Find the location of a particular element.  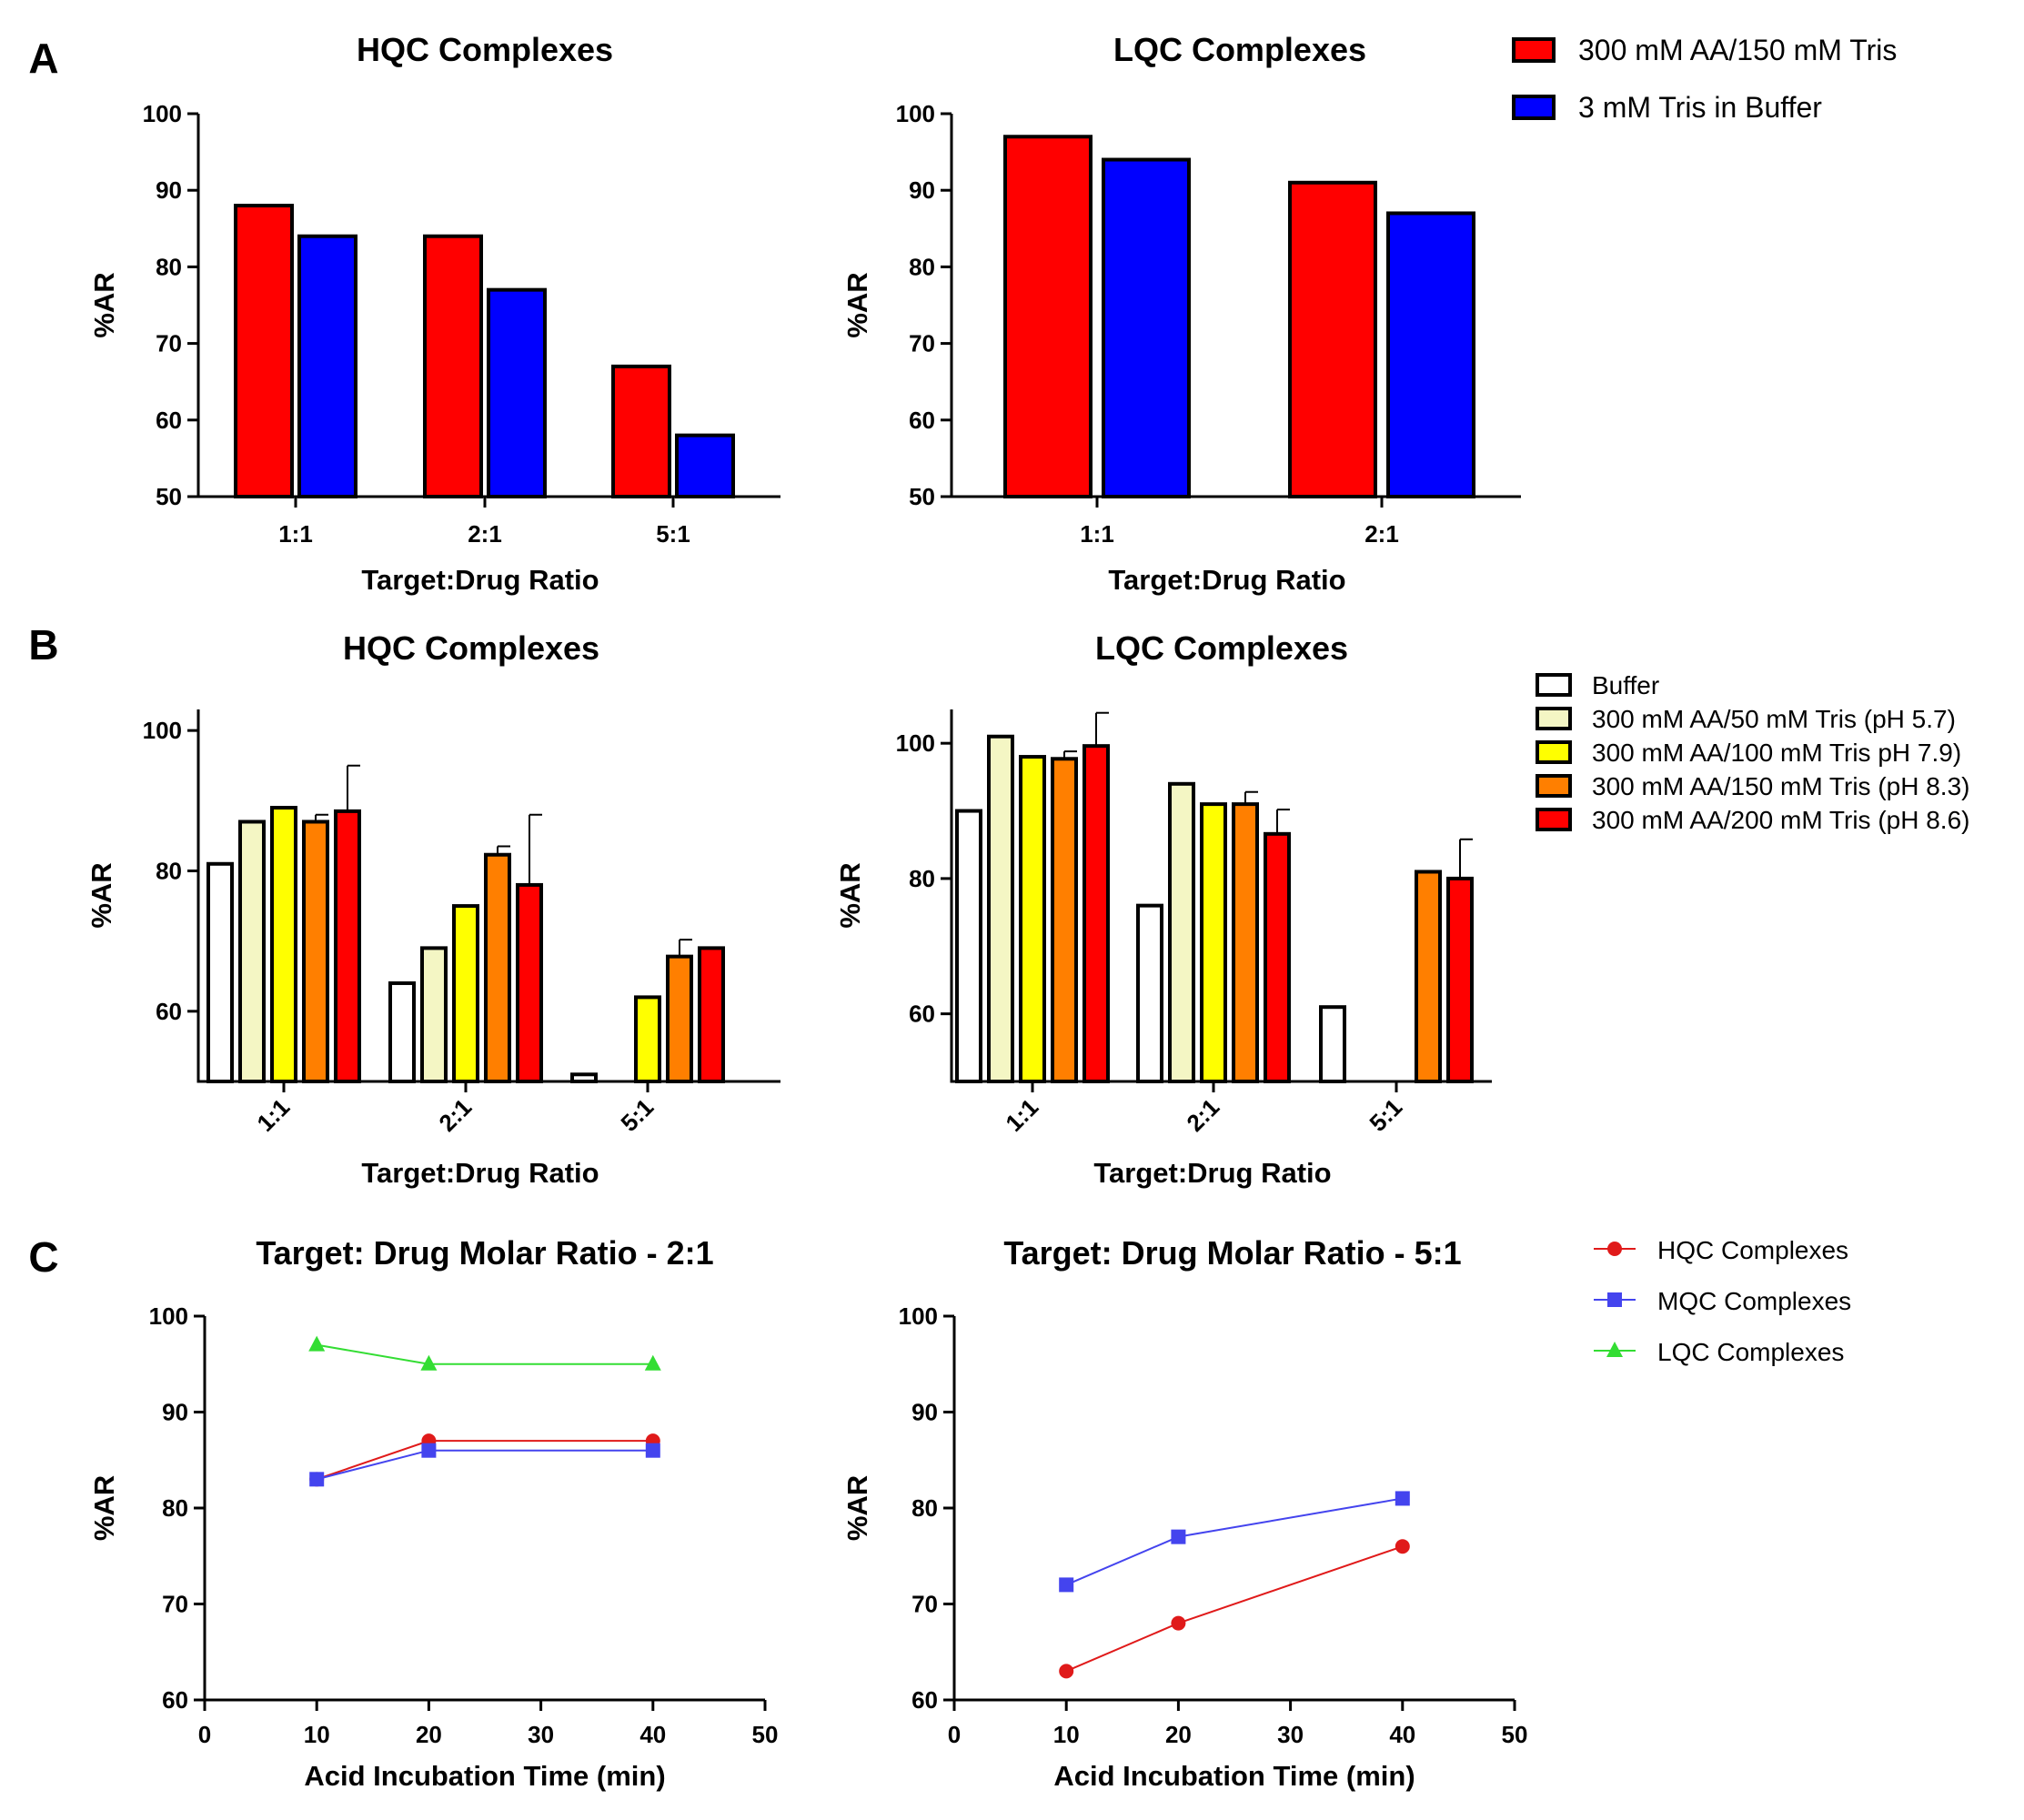

x-axis-label: Target:Drug Ratio is located at coordinates (1226, 580).